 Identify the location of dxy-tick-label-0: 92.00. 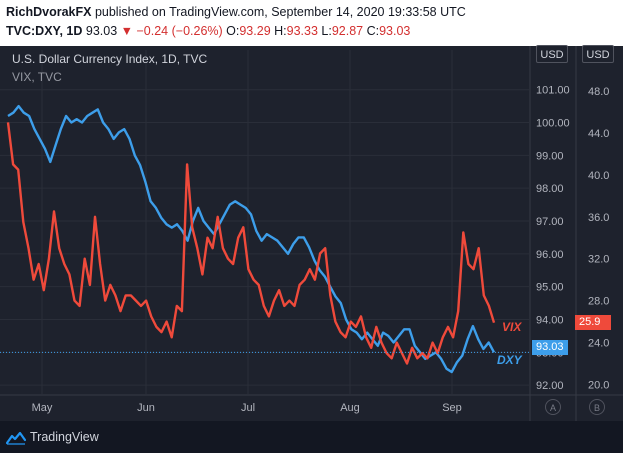
(550, 386).